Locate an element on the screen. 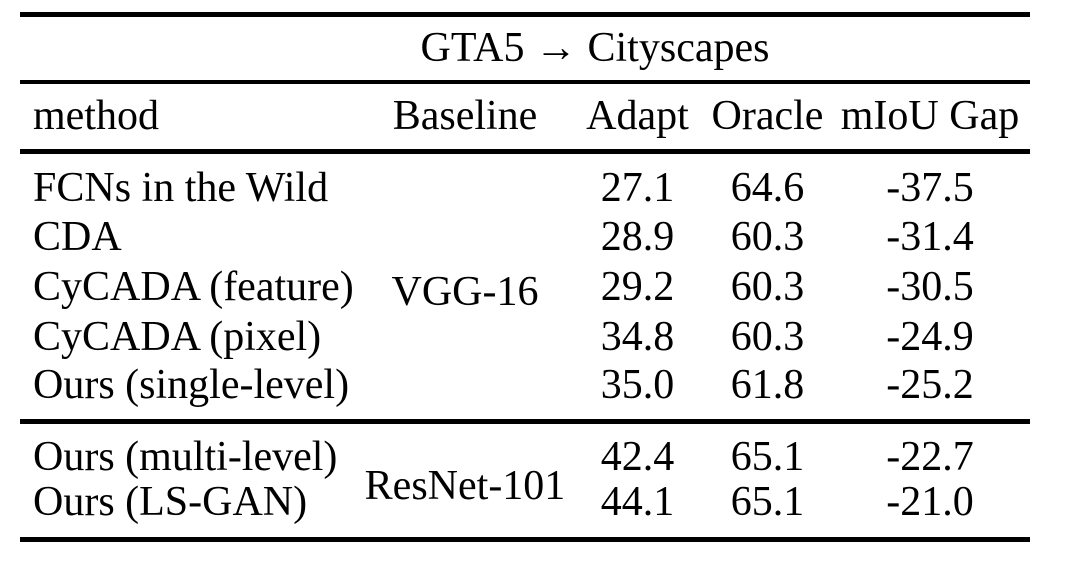  table-row: CyCADA (feature) 29.2 60.3 -30.5 is located at coordinates (525, 287).